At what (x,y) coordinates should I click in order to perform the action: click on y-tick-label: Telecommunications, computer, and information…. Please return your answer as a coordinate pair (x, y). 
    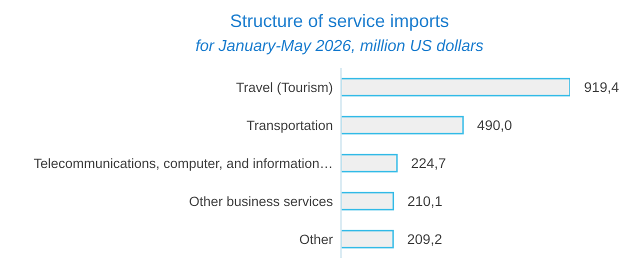
    Looking at the image, I should click on (183, 163).